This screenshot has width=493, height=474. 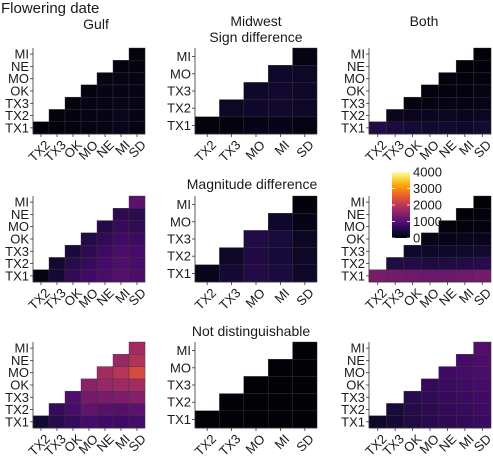 What do you see at coordinates (427, 221) in the screenshot?
I see `colorbar-tick-label: 1000` at bounding box center [427, 221].